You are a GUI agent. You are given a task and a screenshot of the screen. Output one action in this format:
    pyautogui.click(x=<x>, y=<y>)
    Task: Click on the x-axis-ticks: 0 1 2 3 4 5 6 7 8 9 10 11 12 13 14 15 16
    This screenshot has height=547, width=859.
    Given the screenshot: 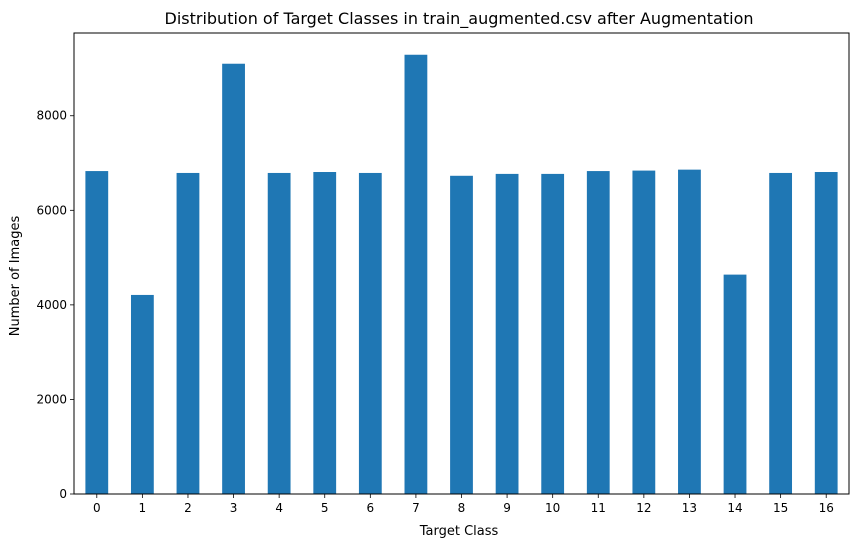 What is the action you would take?
    pyautogui.click(x=463, y=504)
    